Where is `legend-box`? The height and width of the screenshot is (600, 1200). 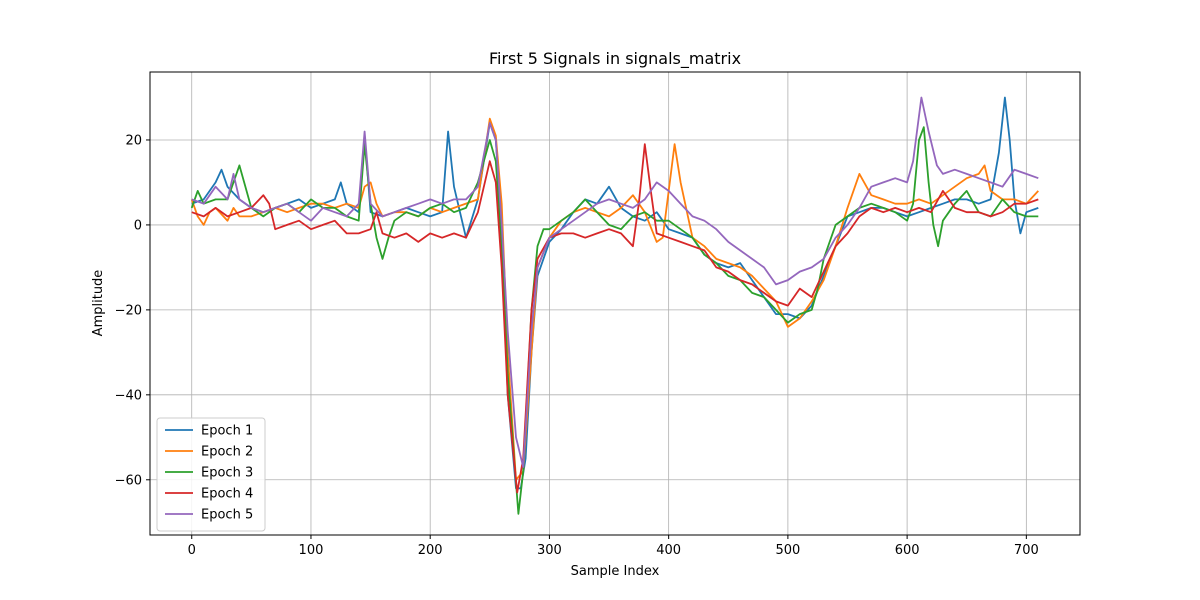
legend-box is located at coordinates (211, 474).